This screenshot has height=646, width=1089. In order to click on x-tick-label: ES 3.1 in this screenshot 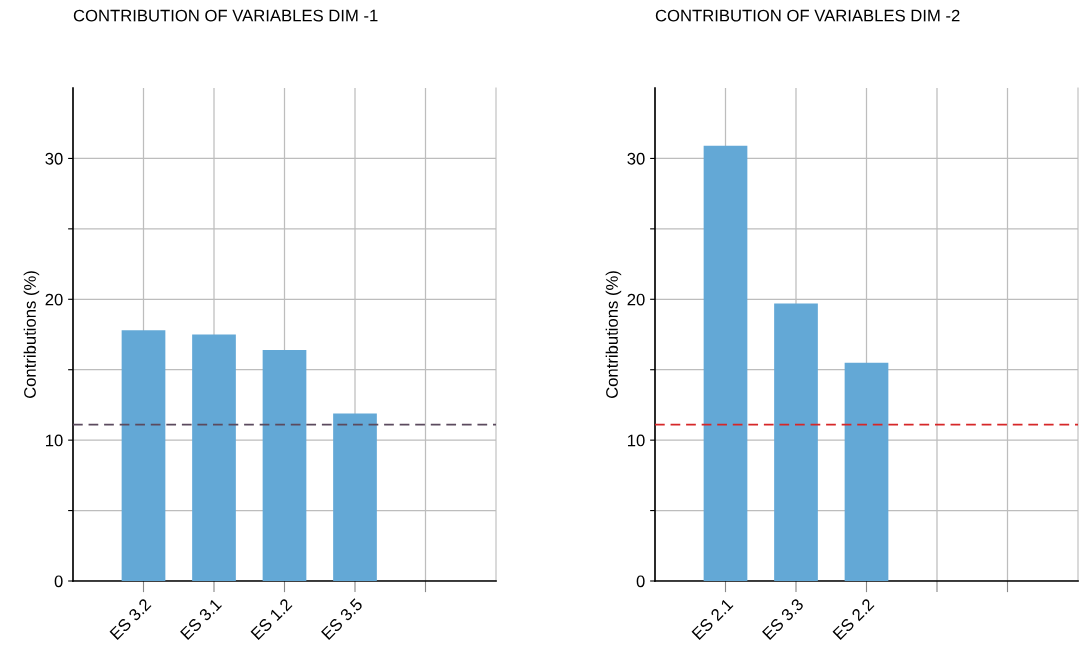, I will do `click(201, 619)`.